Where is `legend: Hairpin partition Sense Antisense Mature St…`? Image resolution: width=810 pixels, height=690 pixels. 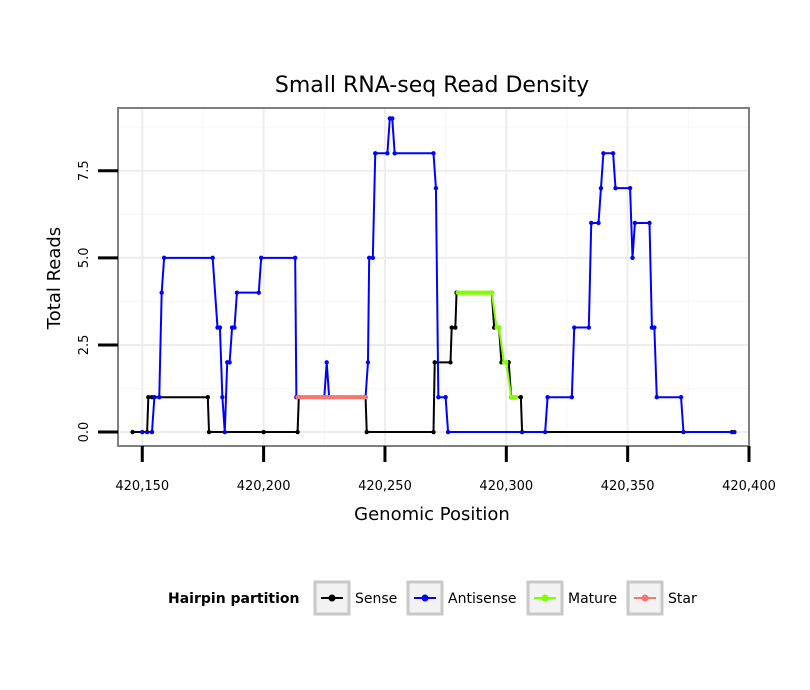 legend: Hairpin partition Sense Antisense Mature St… is located at coordinates (432, 598).